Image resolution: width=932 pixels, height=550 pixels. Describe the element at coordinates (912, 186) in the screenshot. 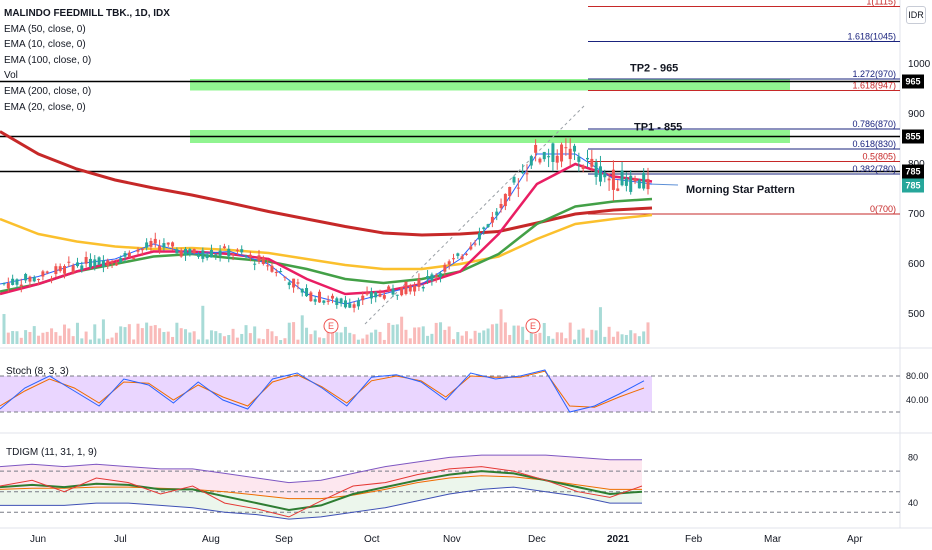

I see `price-tag-label: 785` at that location.